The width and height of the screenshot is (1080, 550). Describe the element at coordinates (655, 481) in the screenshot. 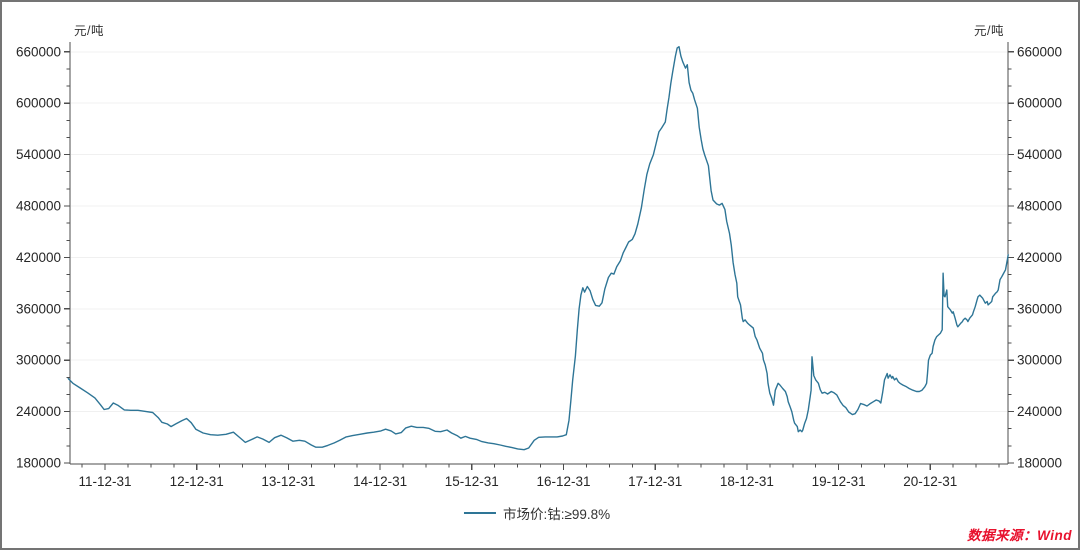

I see `svg-text: 17-12-31` at that location.